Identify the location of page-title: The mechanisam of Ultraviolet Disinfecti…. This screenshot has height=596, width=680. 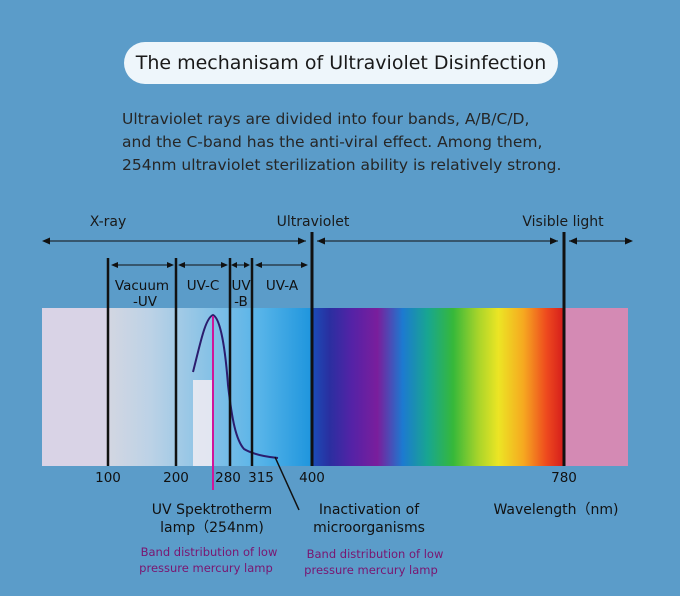
(341, 63).